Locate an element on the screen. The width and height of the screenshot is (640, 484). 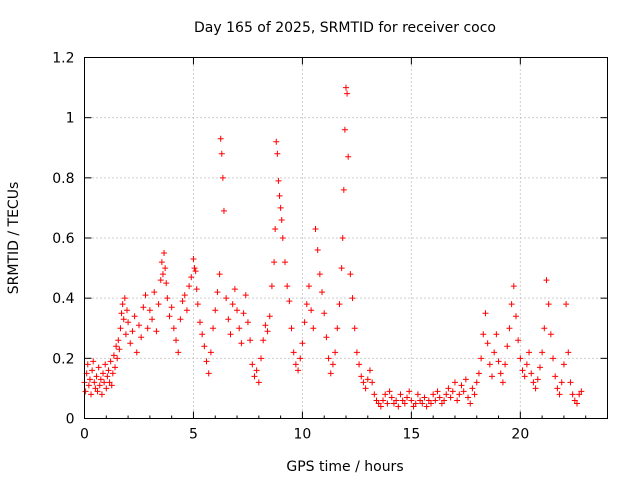
x-axis-label: GPS time / hours is located at coordinates (344, 467).